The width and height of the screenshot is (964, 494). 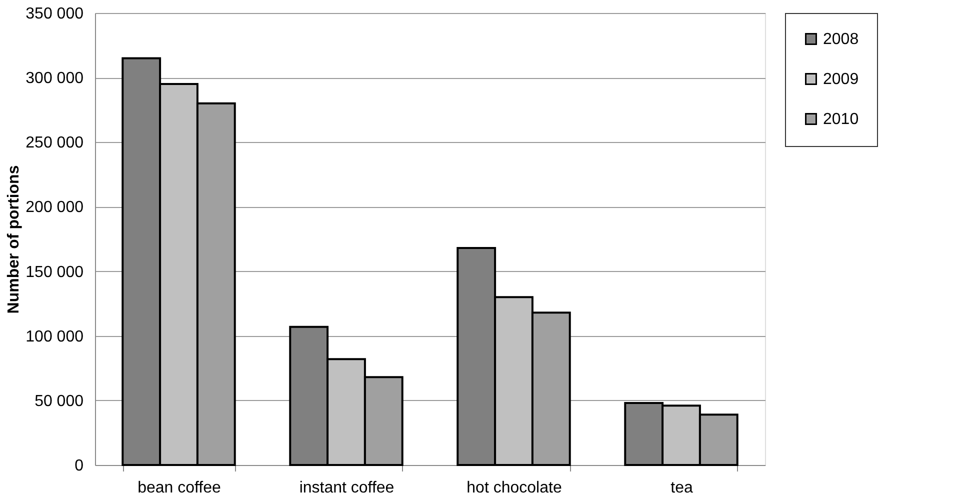 I want to click on x-tick-label: hot chocolate, so click(x=514, y=487).